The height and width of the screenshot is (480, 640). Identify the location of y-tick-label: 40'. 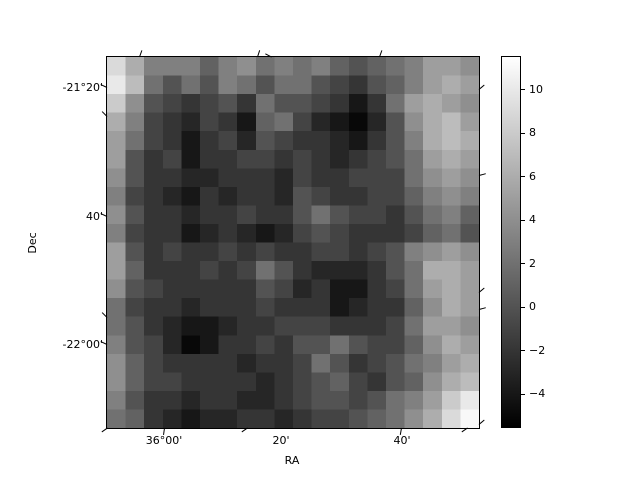
(94, 216).